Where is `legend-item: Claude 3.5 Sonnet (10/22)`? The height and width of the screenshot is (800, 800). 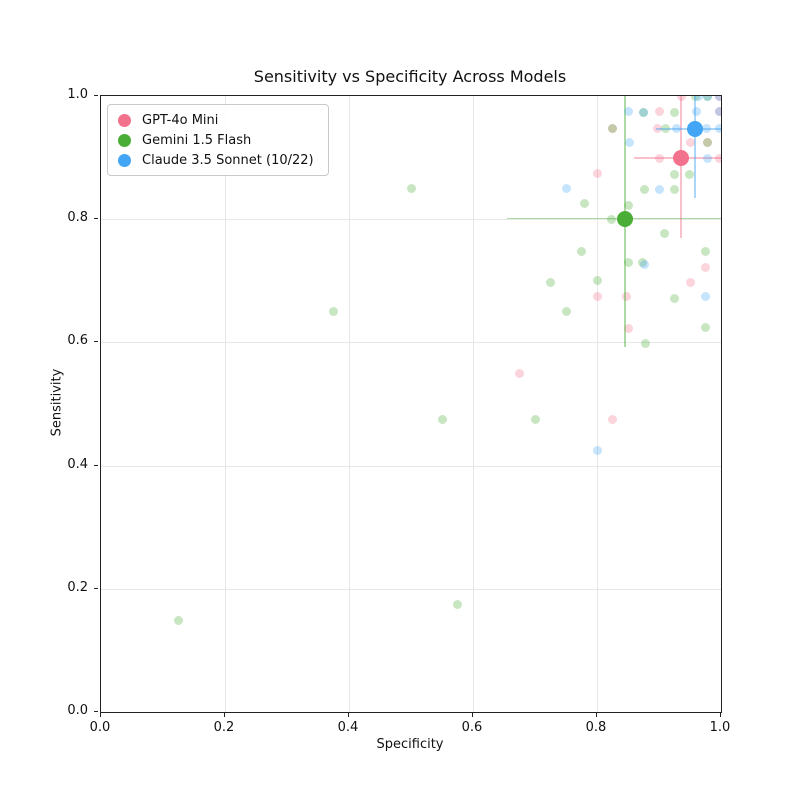 legend-item: Claude 3.5 Sonnet (10/22) is located at coordinates (216, 160).